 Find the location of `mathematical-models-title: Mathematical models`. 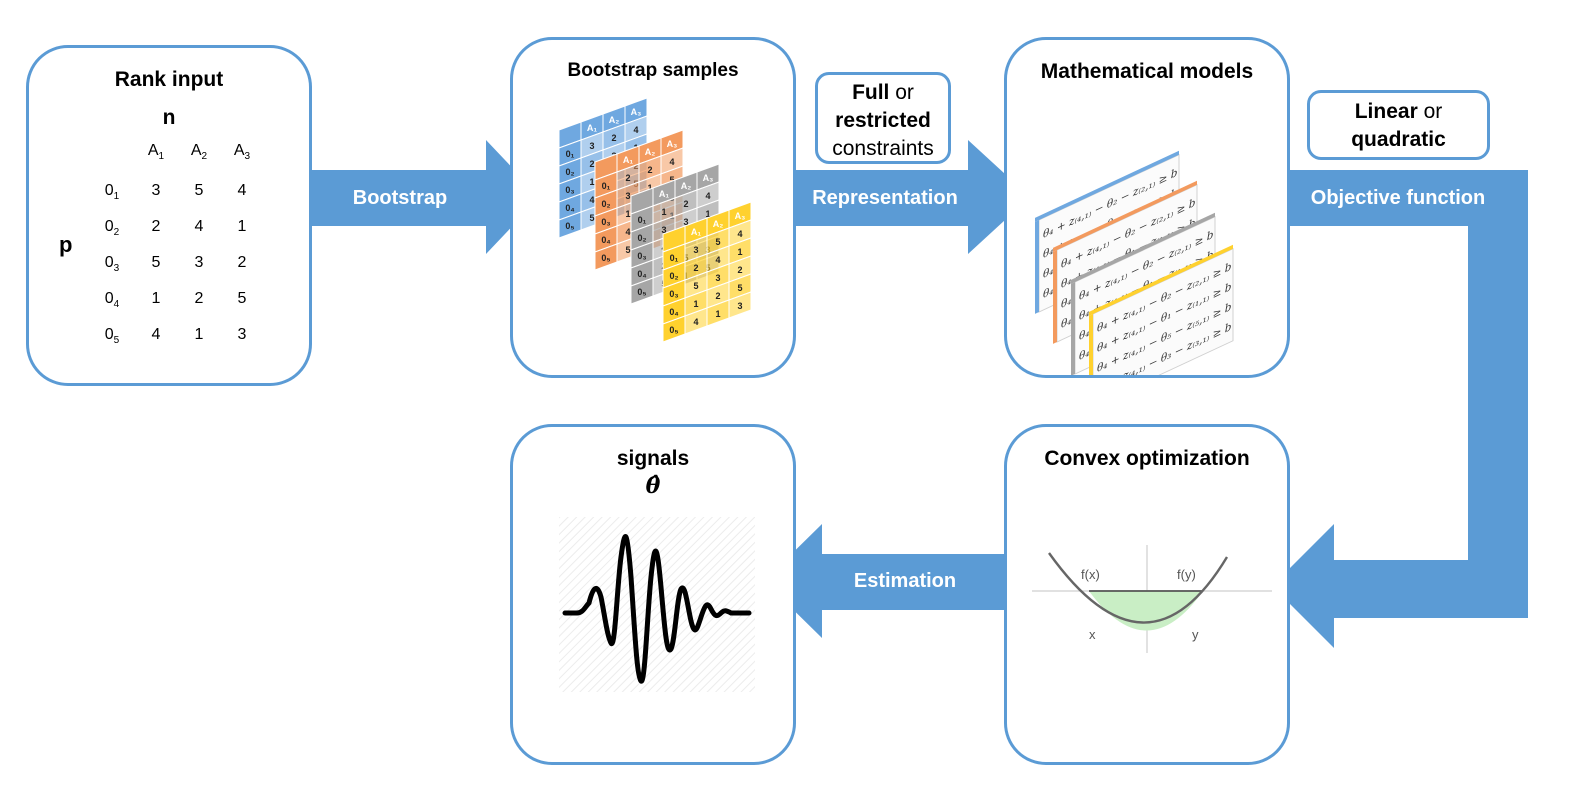

mathematical-models-title: Mathematical models is located at coordinates (1147, 71).